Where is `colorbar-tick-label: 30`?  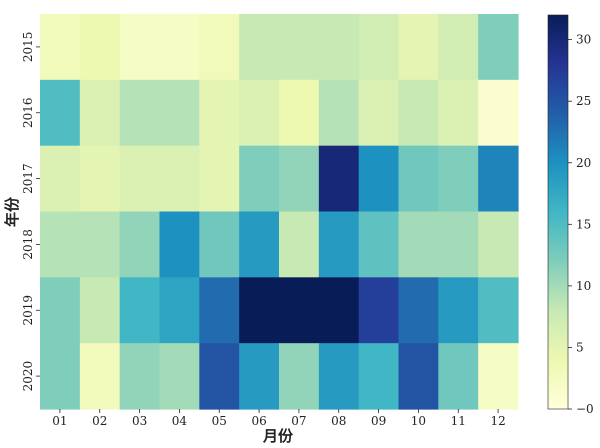 colorbar-tick-label: 30 is located at coordinates (583, 40).